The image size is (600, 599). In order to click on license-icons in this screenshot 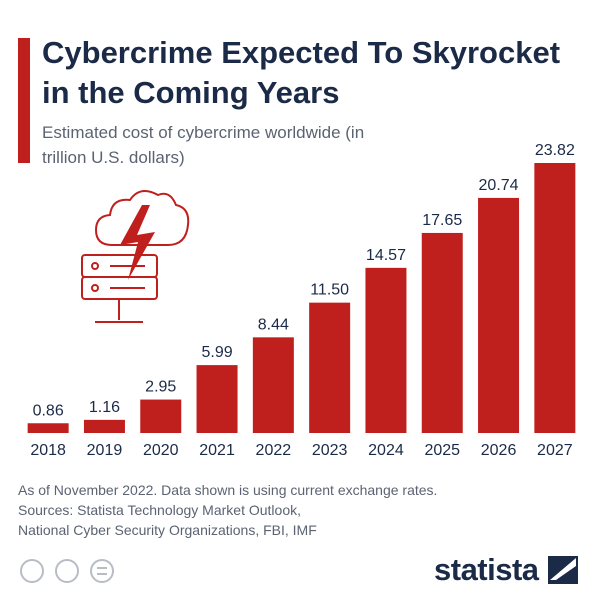, I will do `click(67, 571)`.